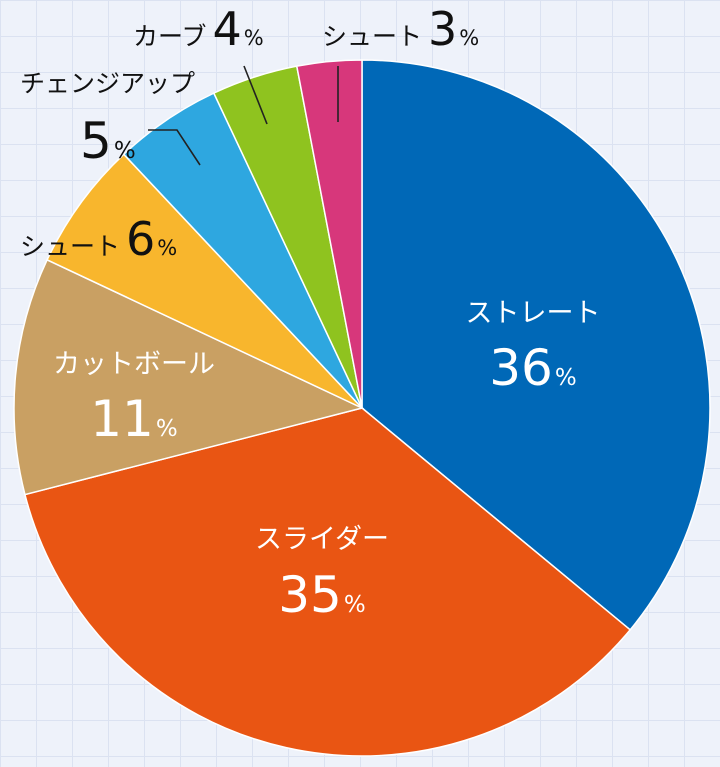 This screenshot has width=720, height=767. Describe the element at coordinates (533, 313) in the screenshot. I see `slice-name-label: ストレート` at that location.